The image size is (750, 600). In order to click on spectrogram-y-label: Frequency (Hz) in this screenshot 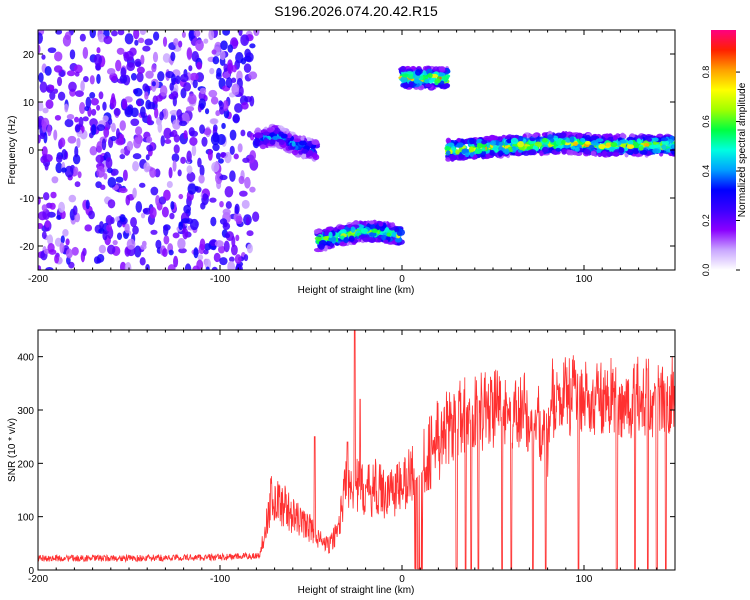, I will do `click(12, 150)`.